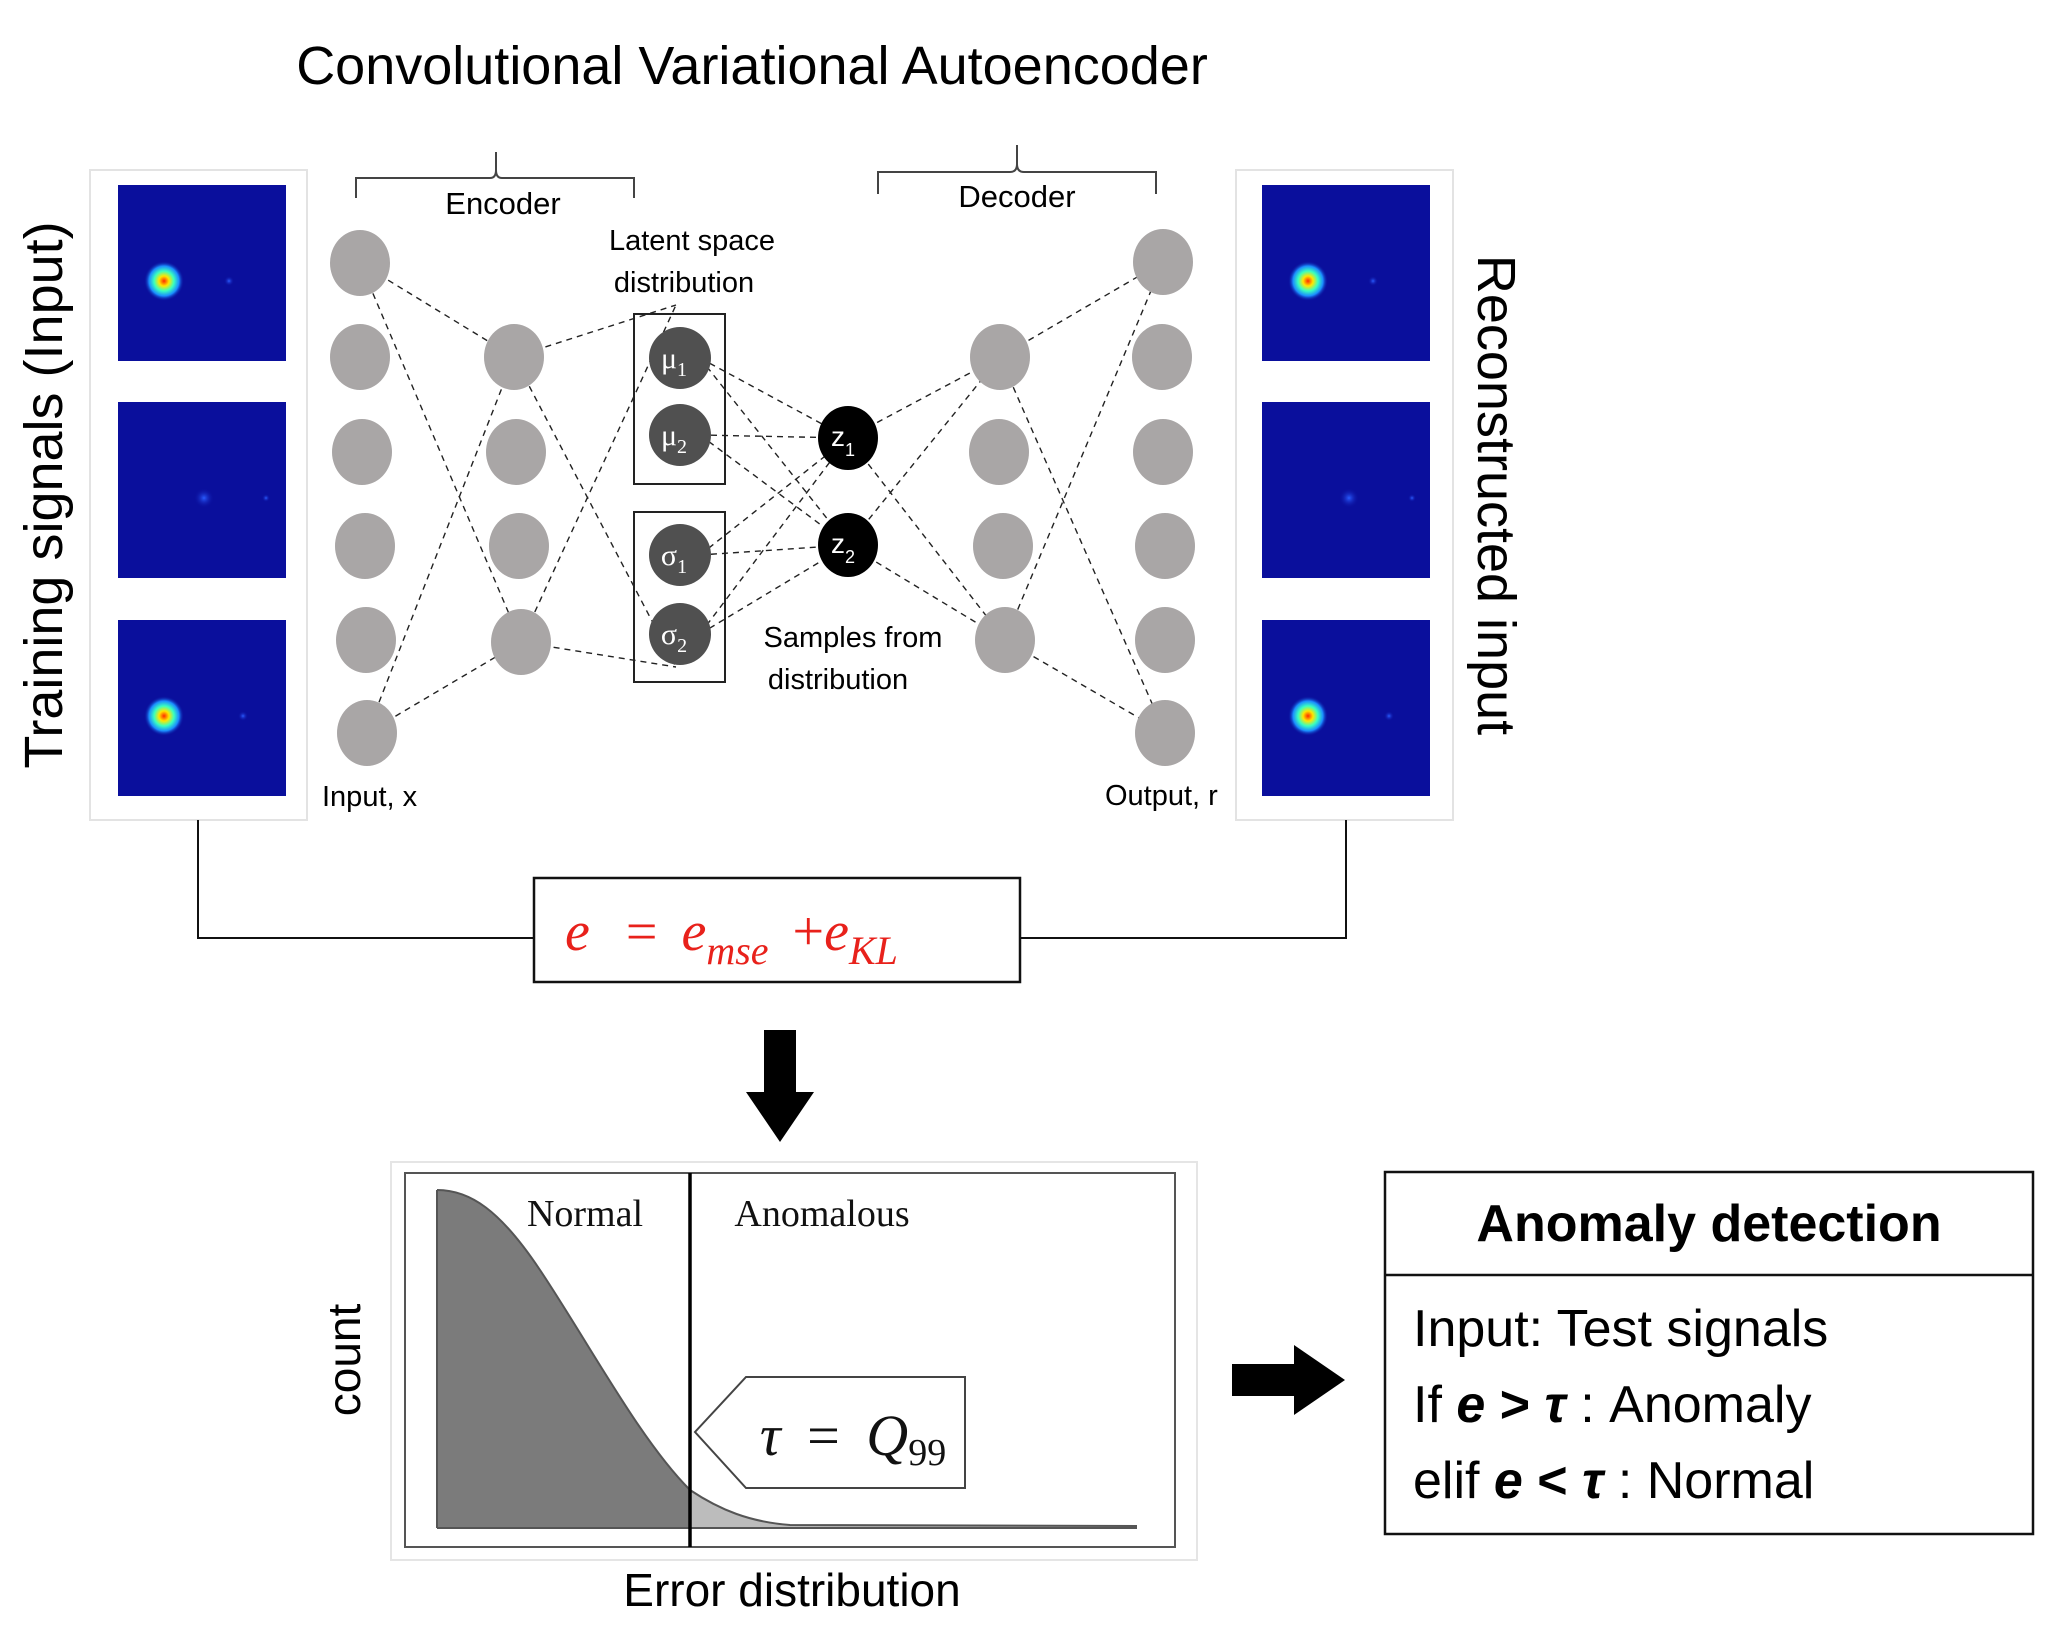  I want to click on error-histogram: Normal Anomalous τ = Q99, so click(794, 1361).